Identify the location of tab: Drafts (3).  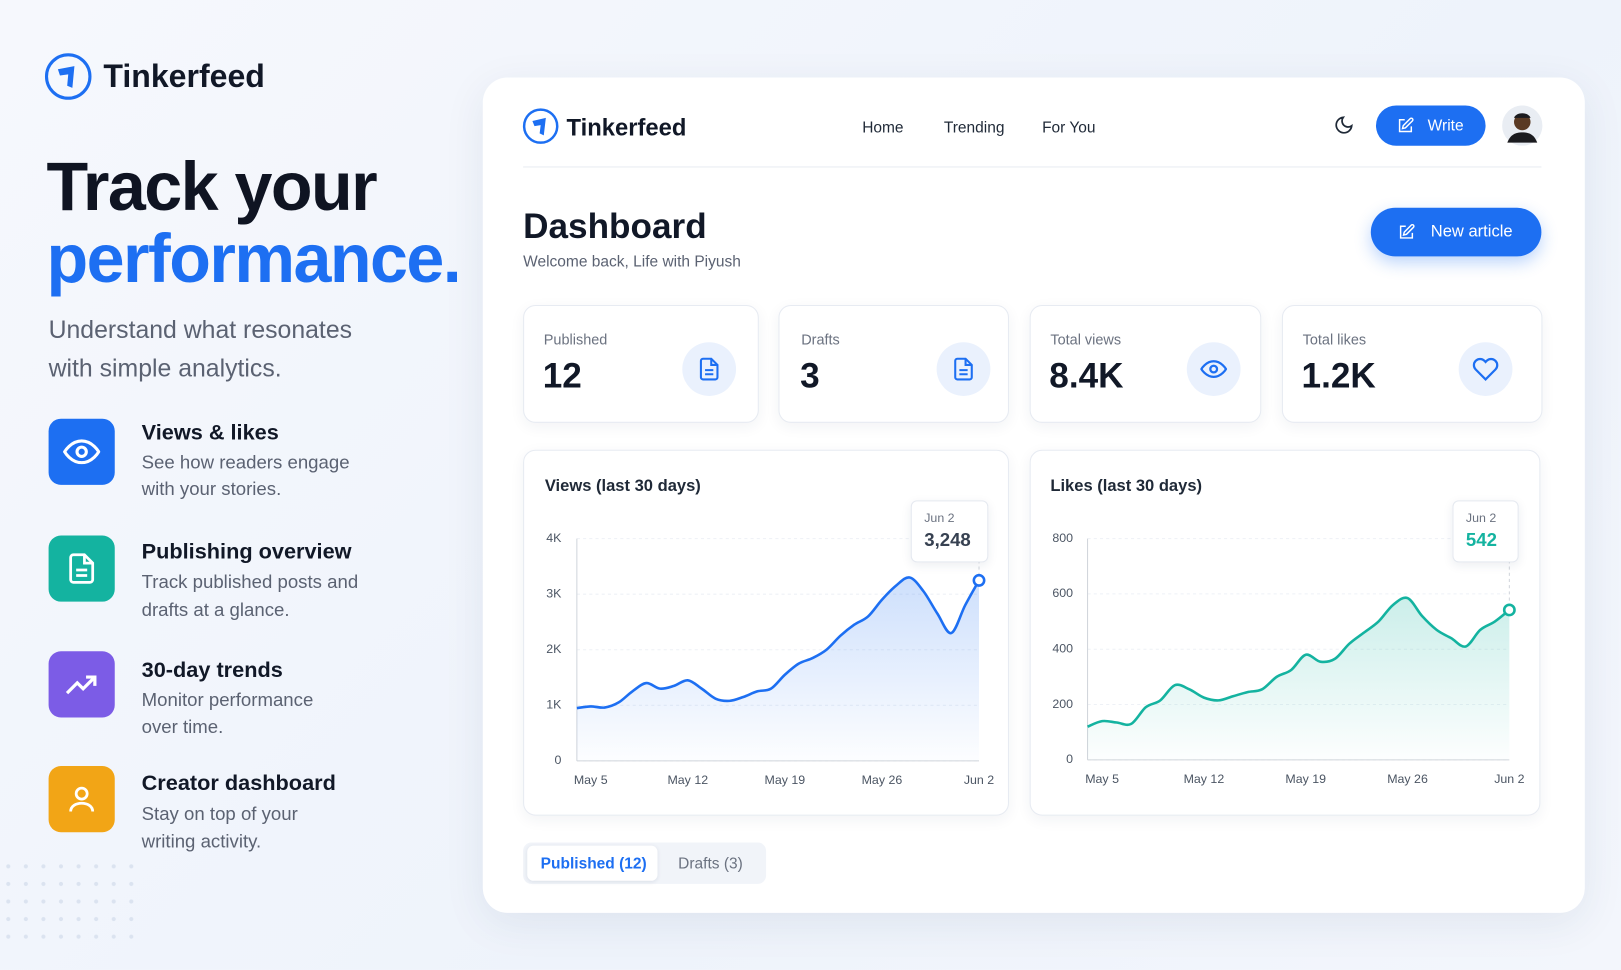
(710, 863).